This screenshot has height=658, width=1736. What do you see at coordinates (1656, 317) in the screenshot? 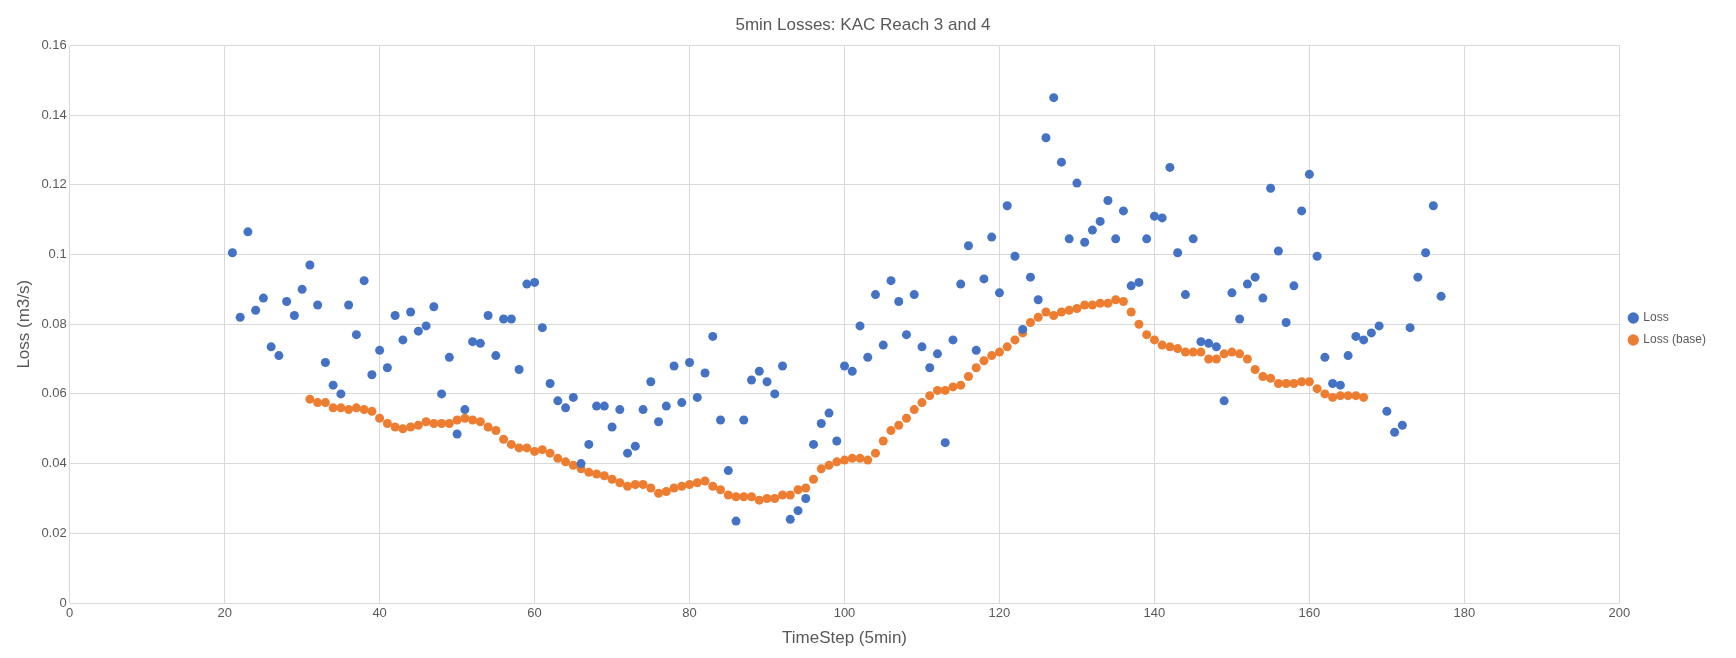
I see `legend-label: Loss` at bounding box center [1656, 317].